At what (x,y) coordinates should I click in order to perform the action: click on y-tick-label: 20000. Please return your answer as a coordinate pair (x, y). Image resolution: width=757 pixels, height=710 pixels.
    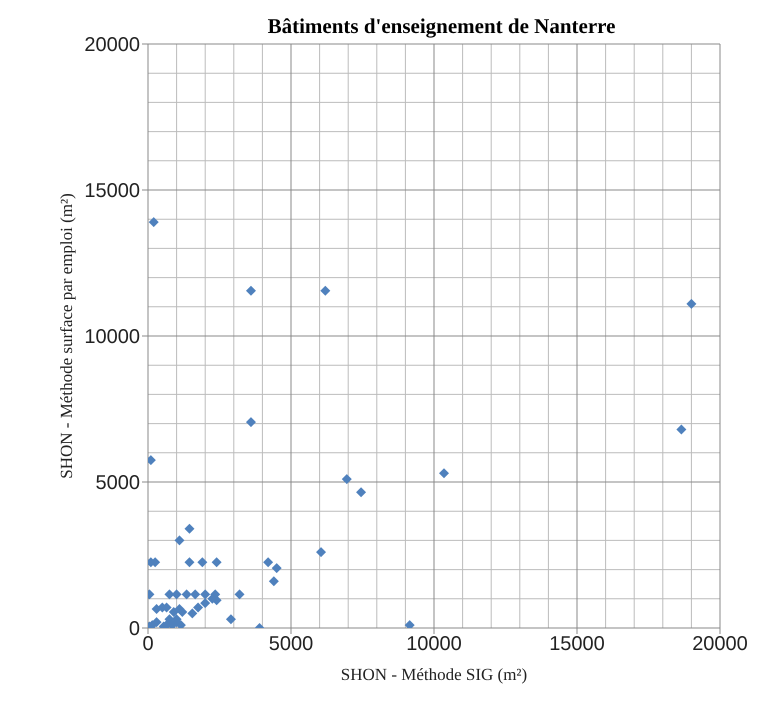
    Looking at the image, I should click on (112, 45).